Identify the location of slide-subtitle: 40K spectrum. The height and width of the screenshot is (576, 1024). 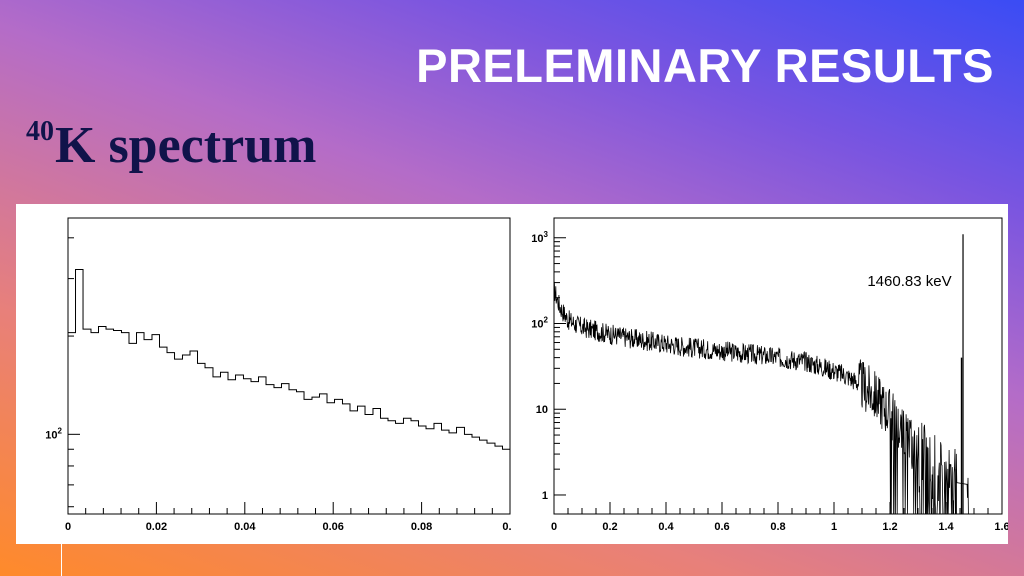
(171, 145).